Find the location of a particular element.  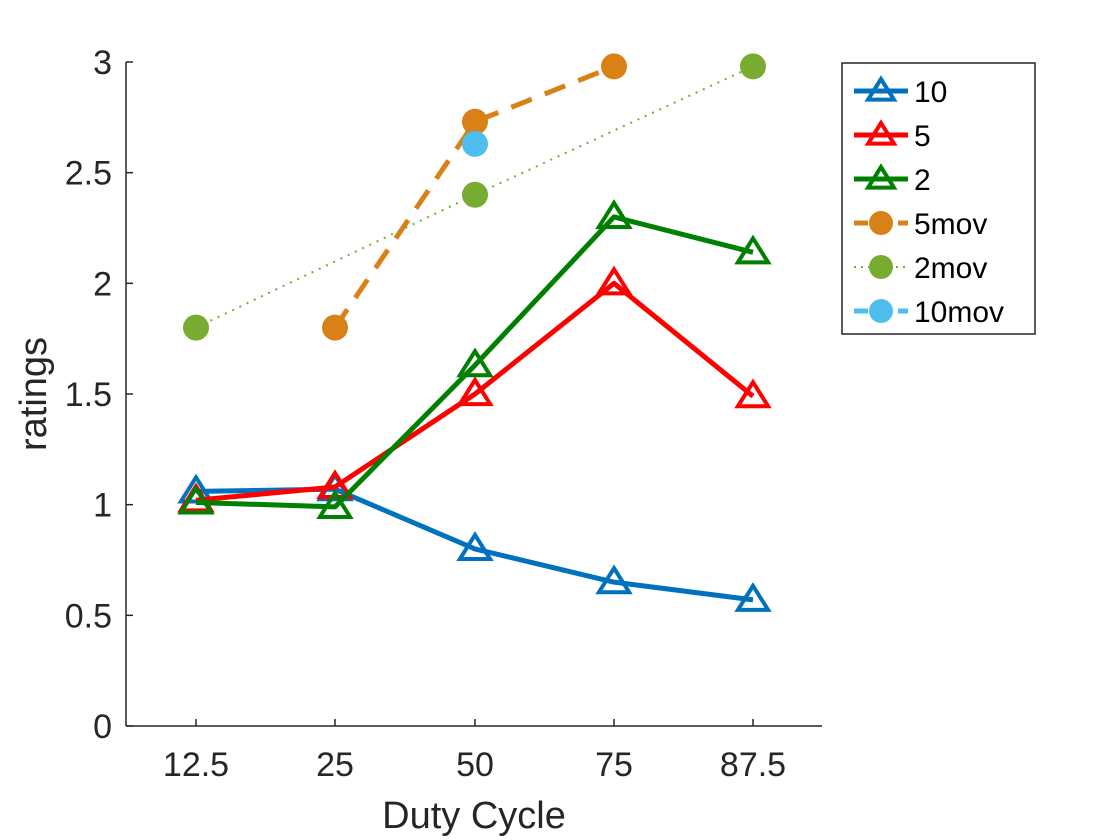

x-tick-label: 50 is located at coordinates (475, 765).